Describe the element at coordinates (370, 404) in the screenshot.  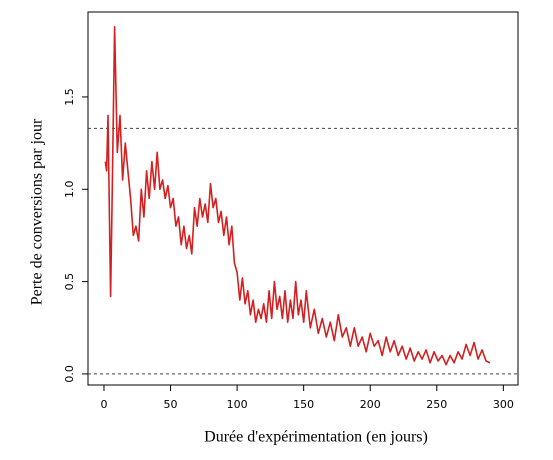
I see `x-tick-label: 200` at that location.